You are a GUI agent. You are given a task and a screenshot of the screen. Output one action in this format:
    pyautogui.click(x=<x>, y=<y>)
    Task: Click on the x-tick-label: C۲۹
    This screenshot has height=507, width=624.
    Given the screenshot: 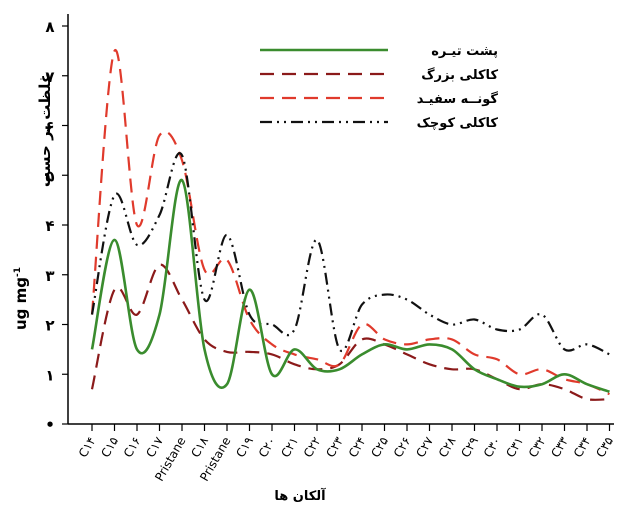 What is the action you would take?
    pyautogui.click(x=469, y=447)
    